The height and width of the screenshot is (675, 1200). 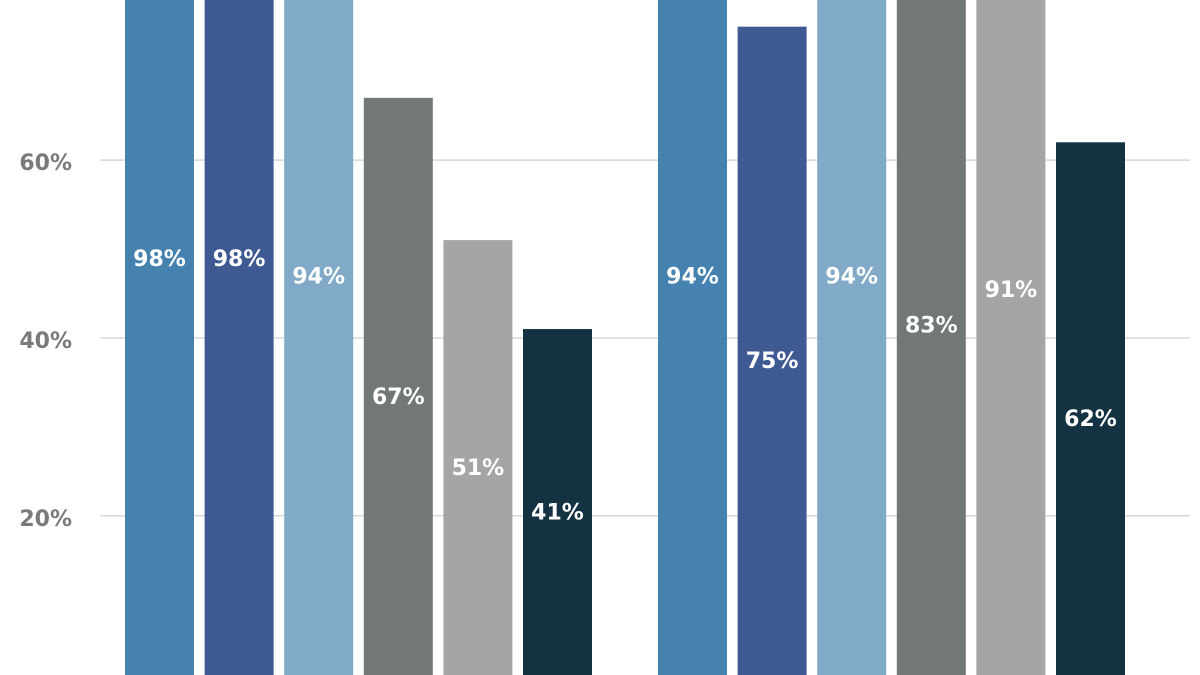 I want to click on y-tick-label: 20%, so click(x=45, y=519).